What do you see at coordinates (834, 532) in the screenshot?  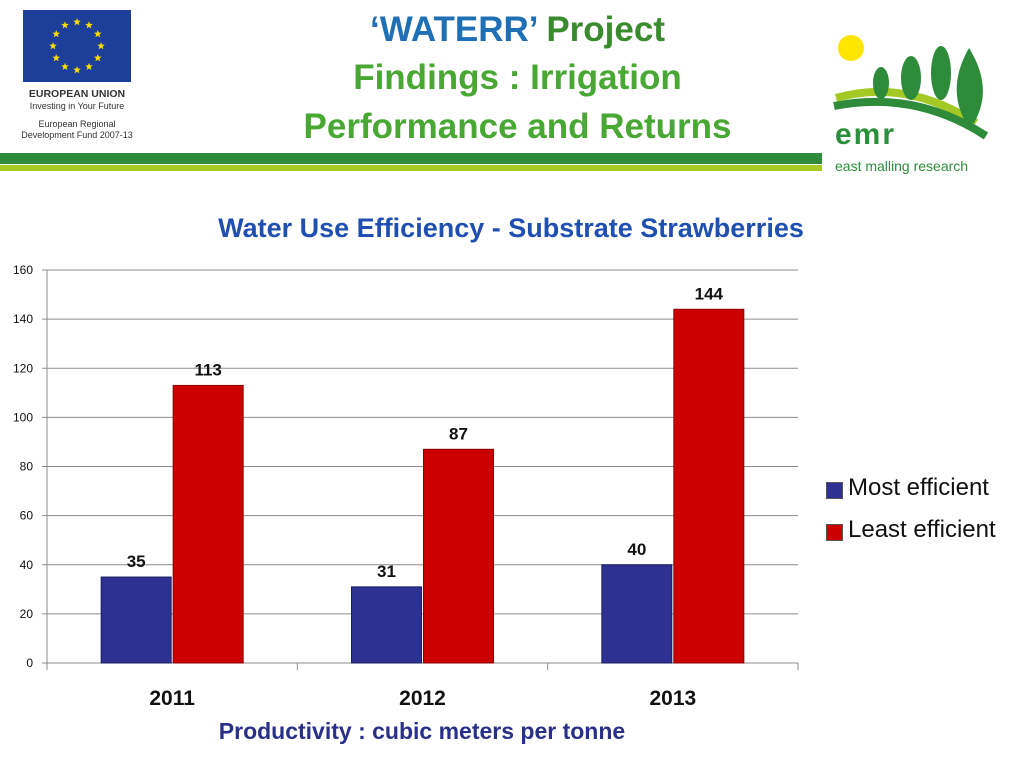 I see `legend-swatch-least-efficient` at bounding box center [834, 532].